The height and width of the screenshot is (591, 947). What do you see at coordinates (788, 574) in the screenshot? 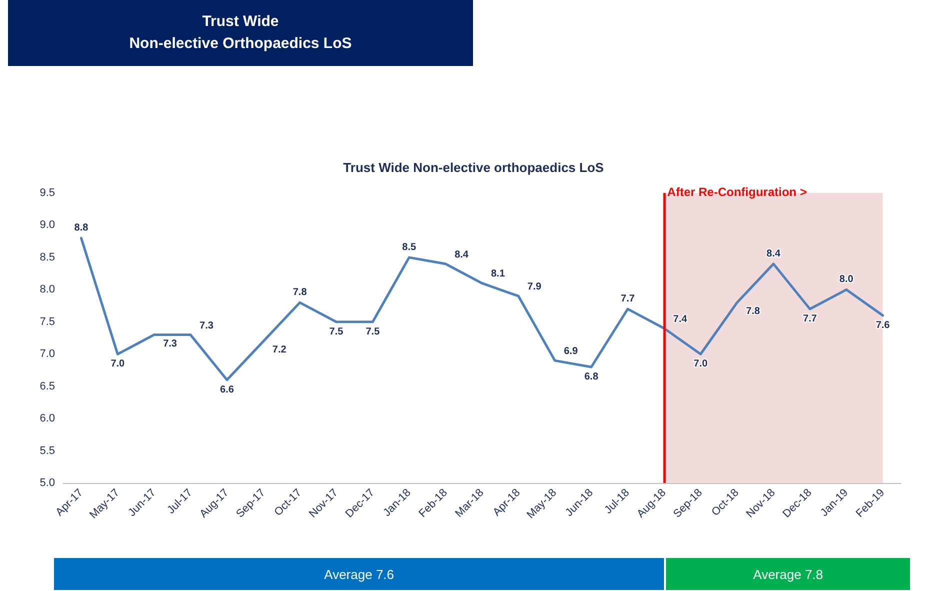
I see `text: Average 7.8` at bounding box center [788, 574].